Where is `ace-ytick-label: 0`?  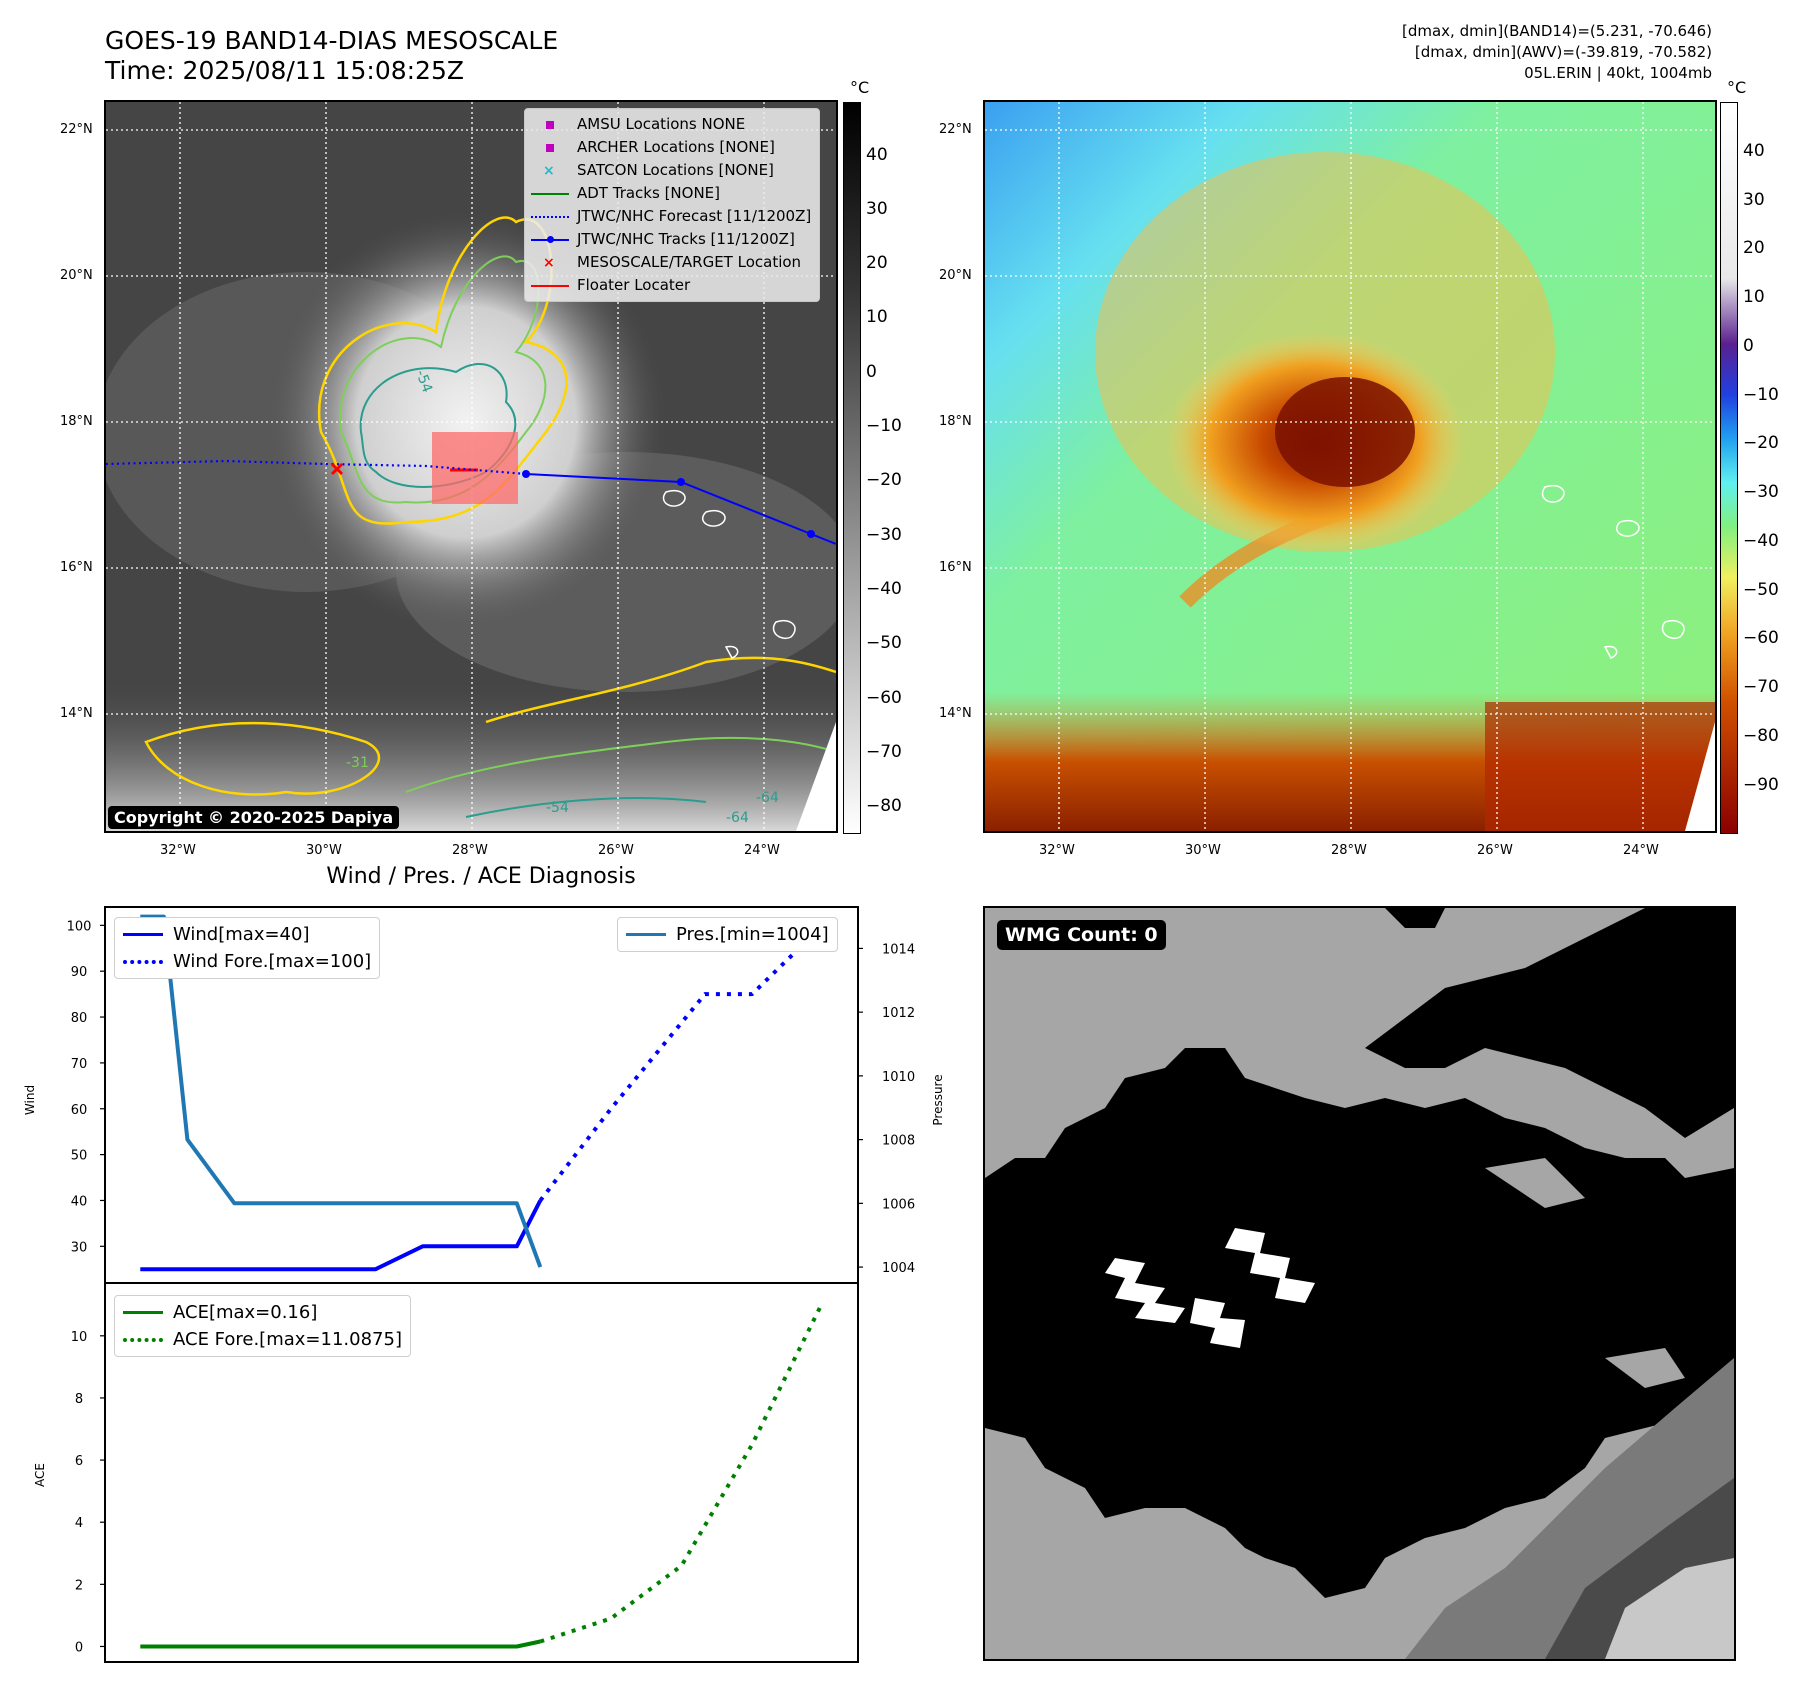 ace-ytick-label: 0 is located at coordinates (79, 1647).